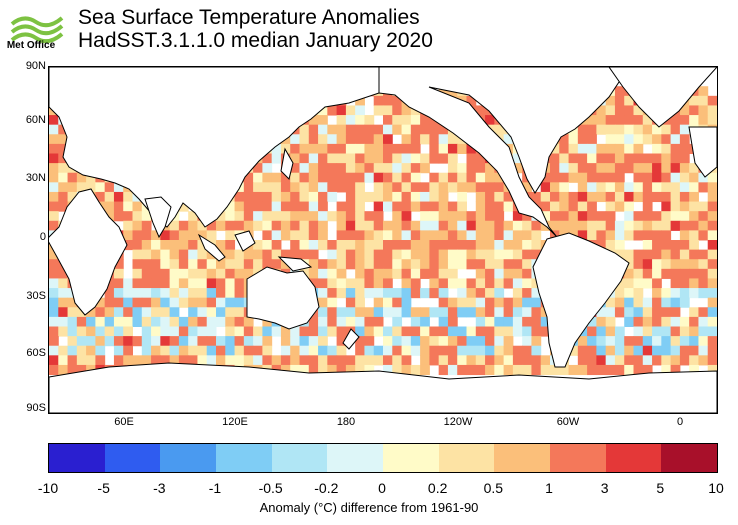 This screenshot has height=525, width=738. What do you see at coordinates (42, 237) in the screenshot?
I see `lat-label-0: 0` at bounding box center [42, 237].